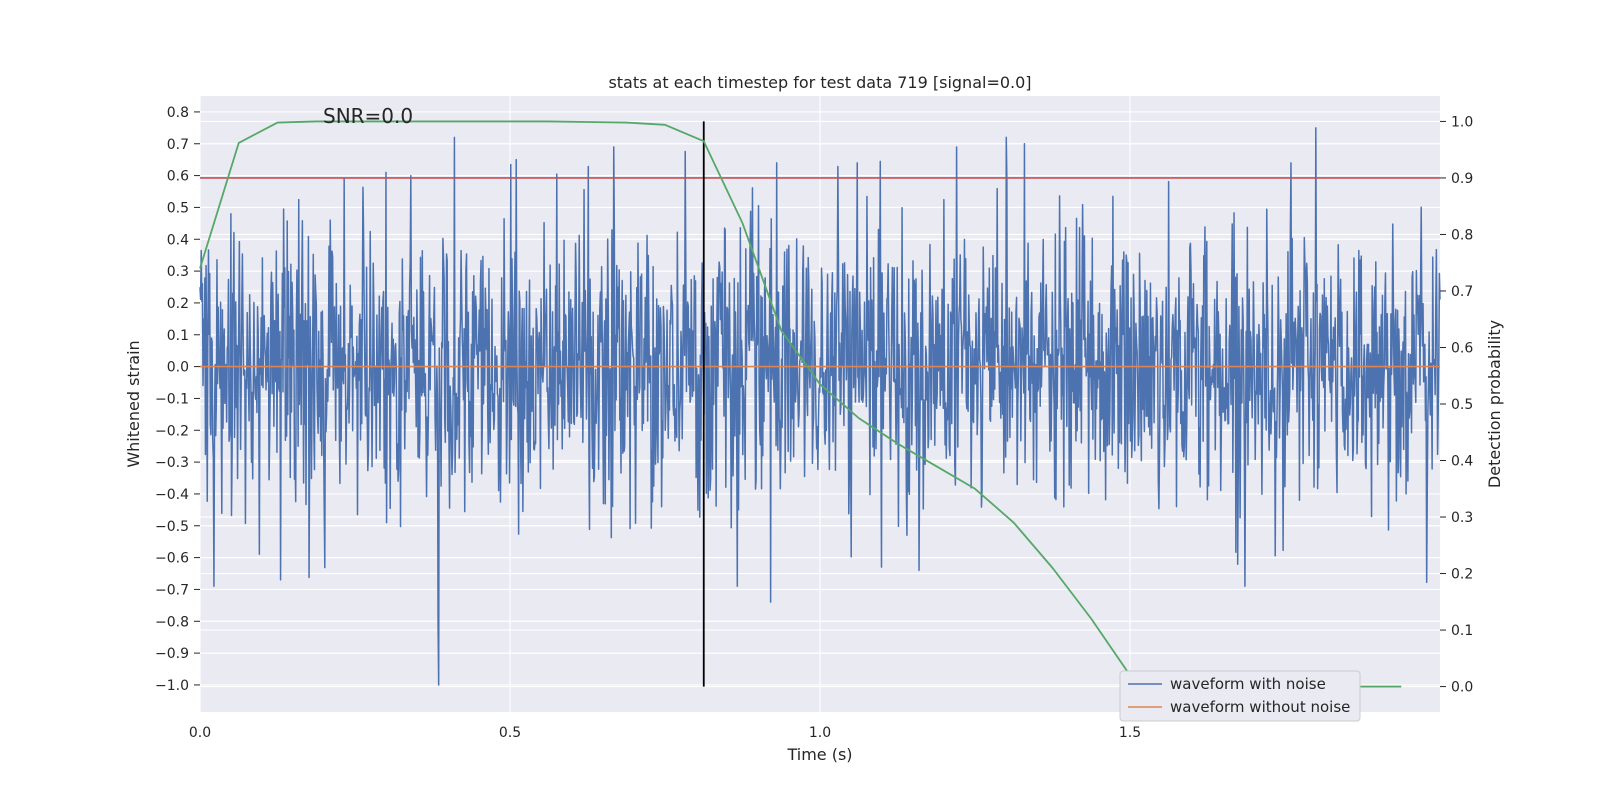  Describe the element at coordinates (172, 495) in the screenshot. I see `y-tick-label: −0.4` at that location.